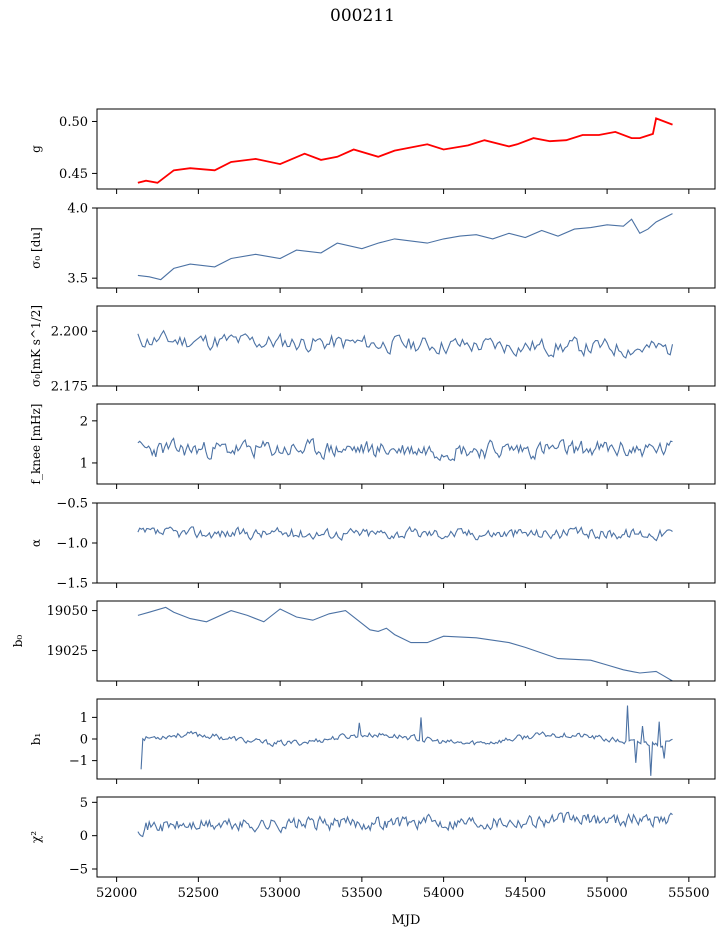 This screenshot has height=936, width=725. What do you see at coordinates (279, 893) in the screenshot?
I see `x-tick-label: 53000` at bounding box center [279, 893].